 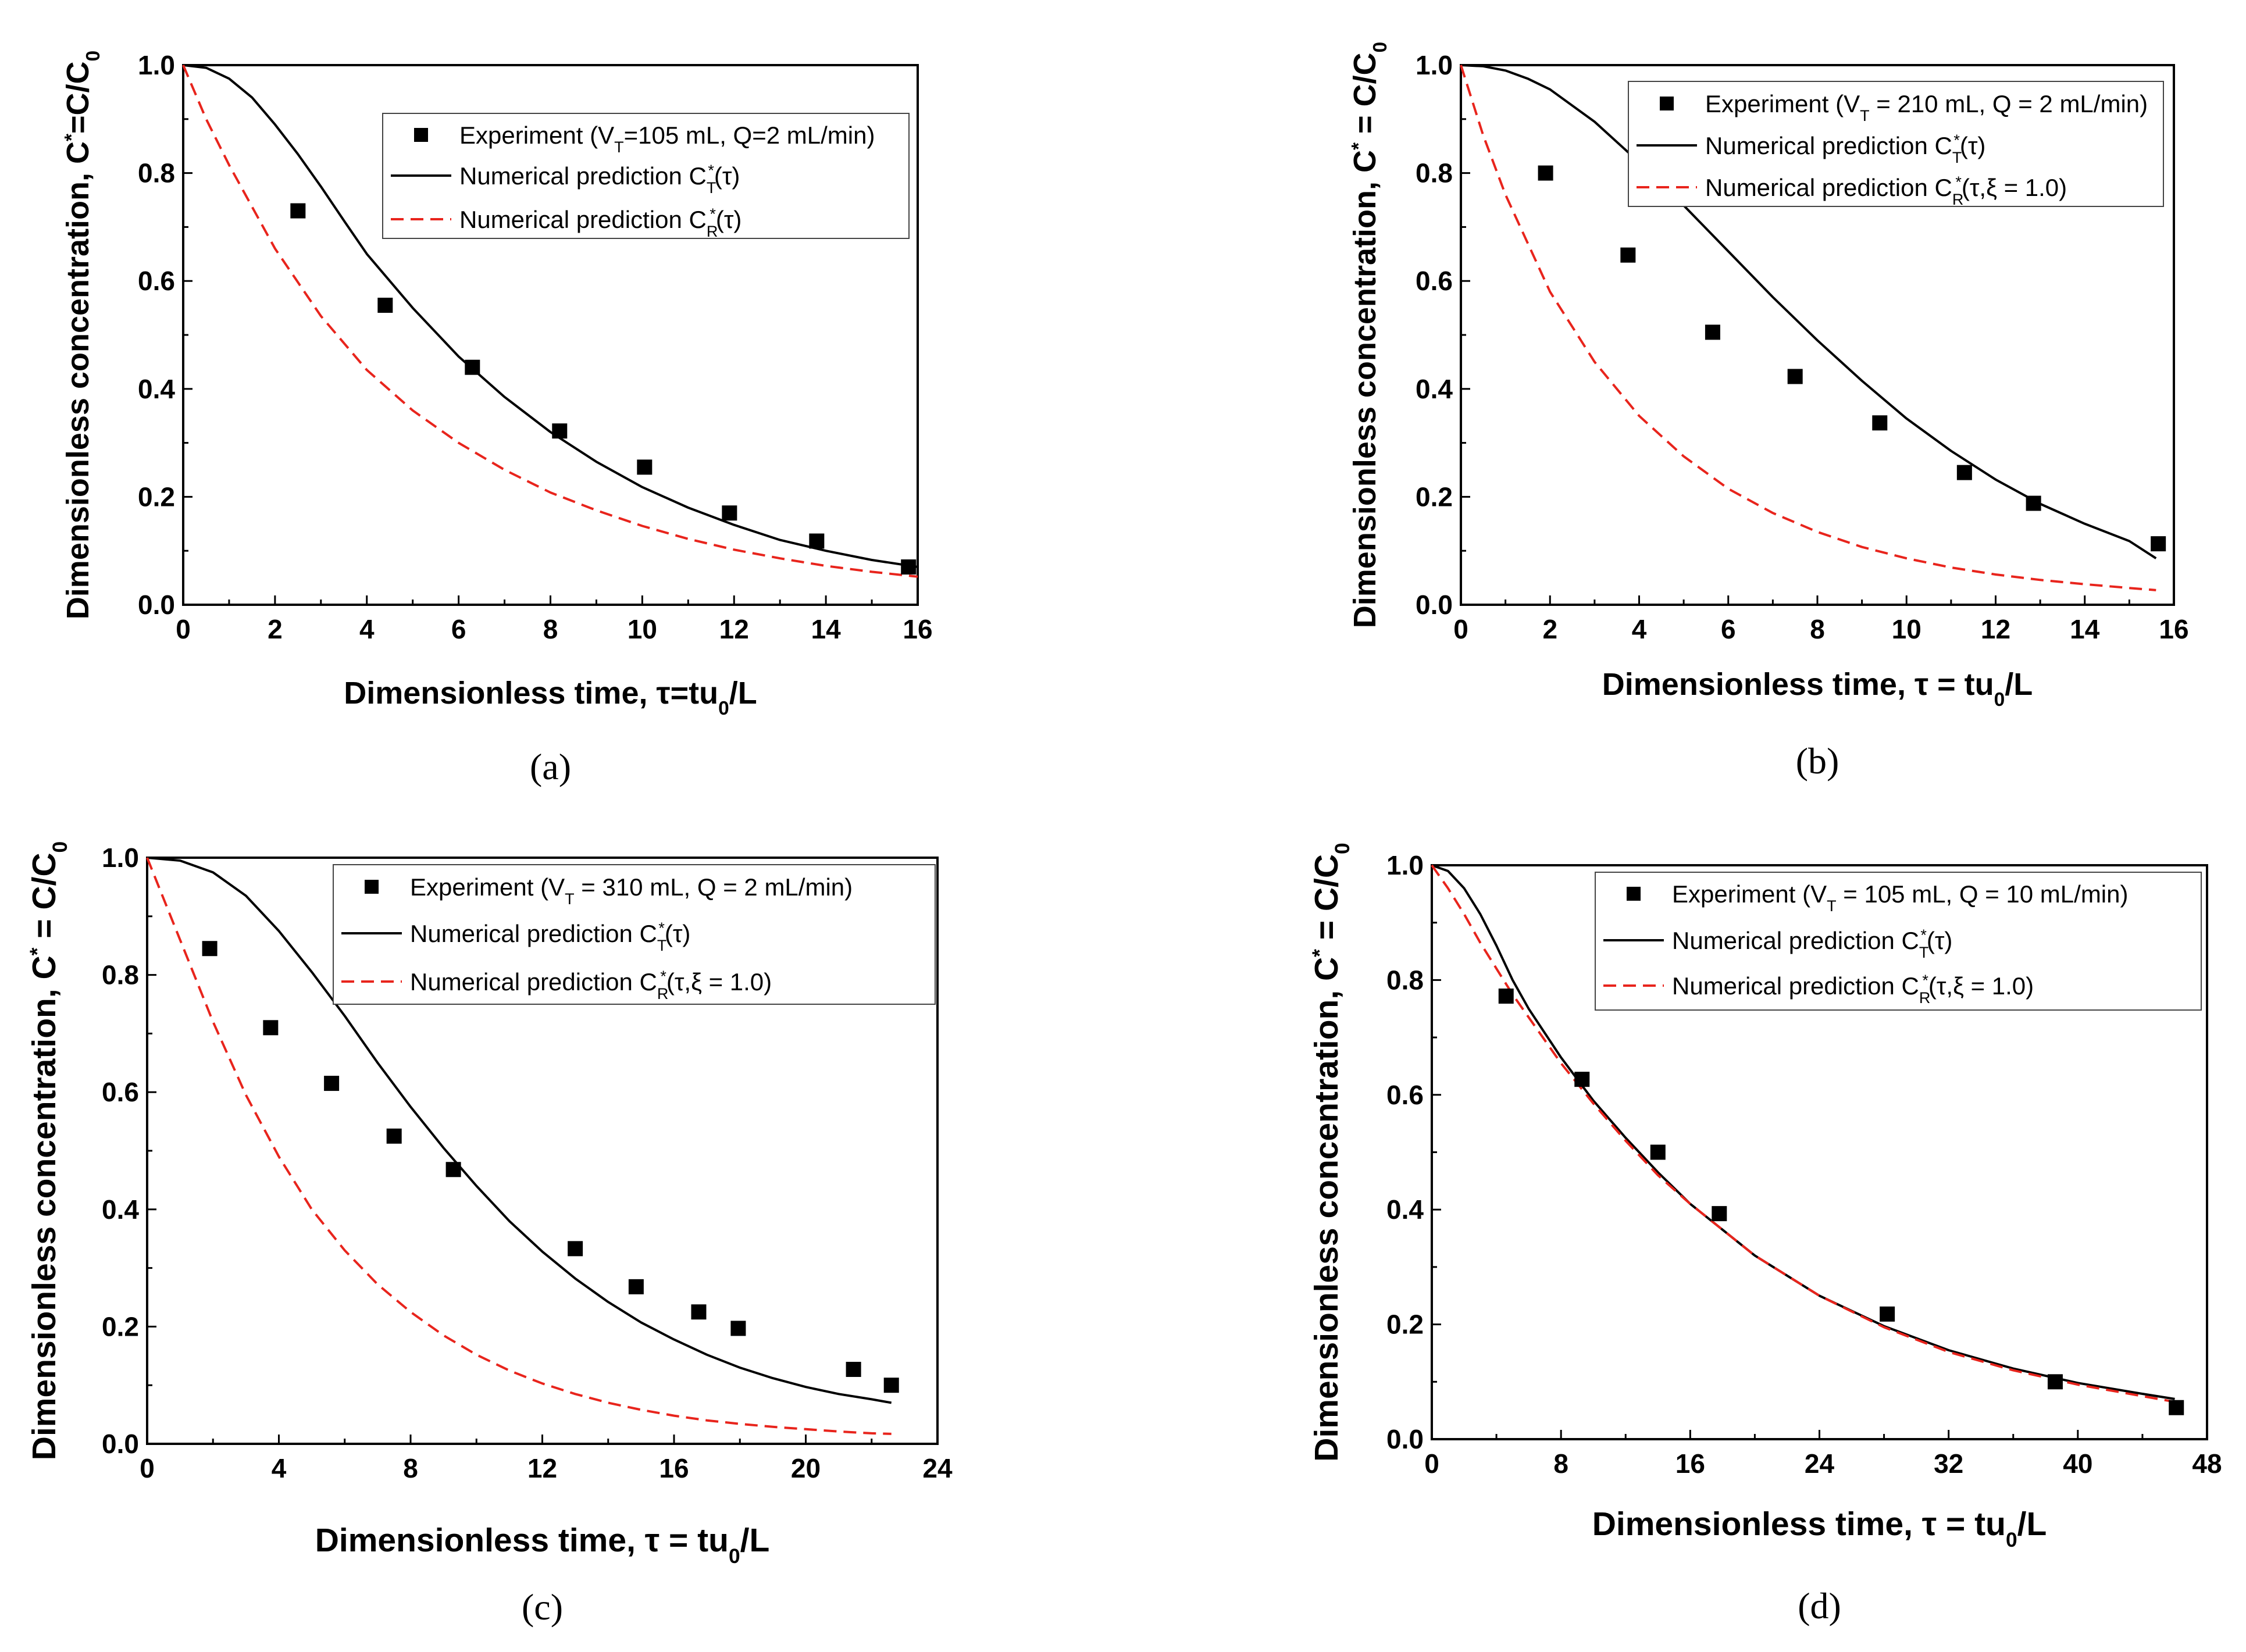 What do you see at coordinates (531, 693) in the screenshot?
I see `x-axis-label-main: Dimensionless time, τ=tu` at bounding box center [531, 693].